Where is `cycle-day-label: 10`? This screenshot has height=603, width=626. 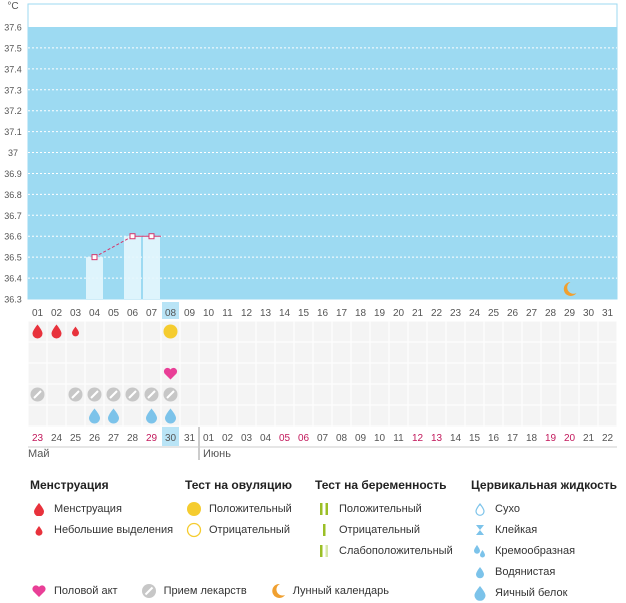
cycle-day-label: 10 is located at coordinates (209, 313).